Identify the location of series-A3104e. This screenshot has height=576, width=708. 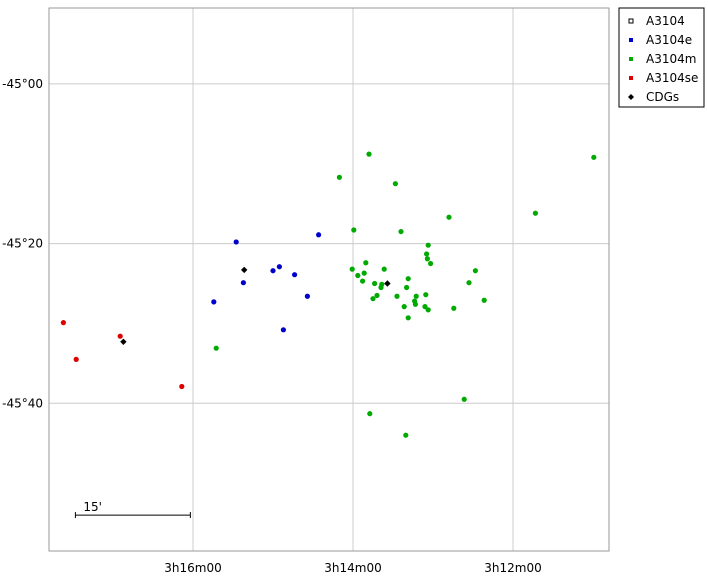
(266, 282).